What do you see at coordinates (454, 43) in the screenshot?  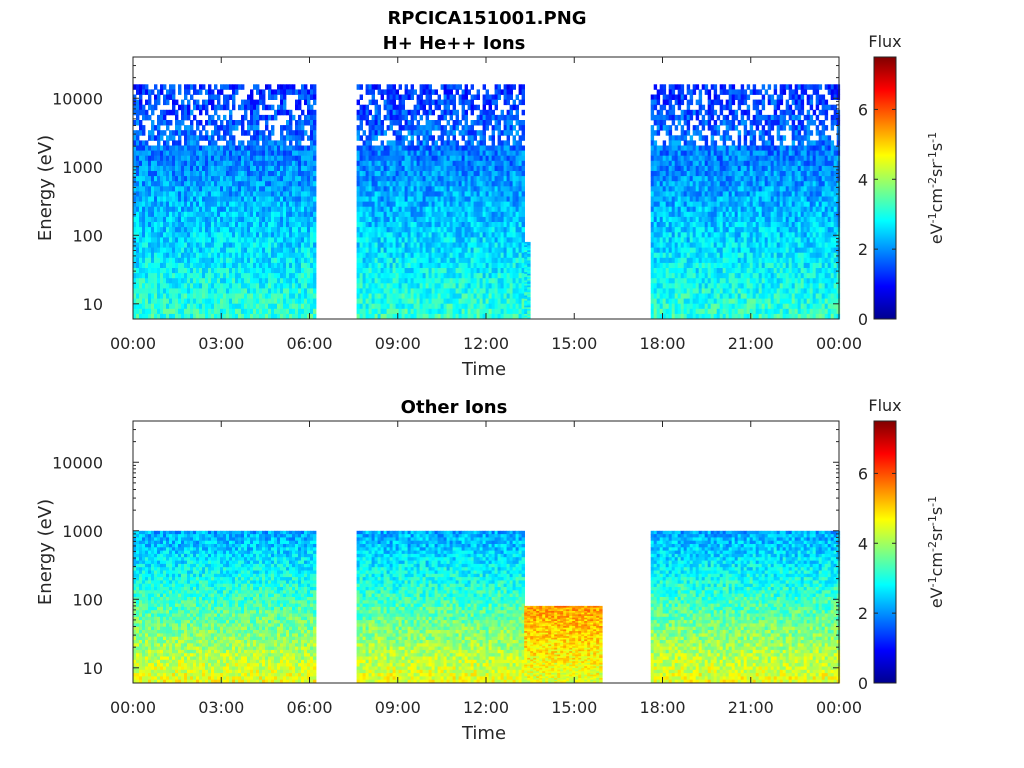 I see `panel-title: H+ He++ Ions` at bounding box center [454, 43].